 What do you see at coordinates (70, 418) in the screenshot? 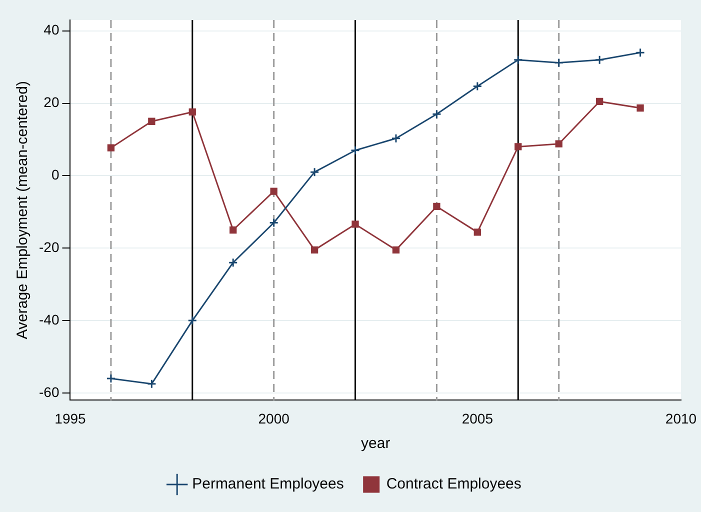
I see `x-tick-label: 1995` at bounding box center [70, 418].